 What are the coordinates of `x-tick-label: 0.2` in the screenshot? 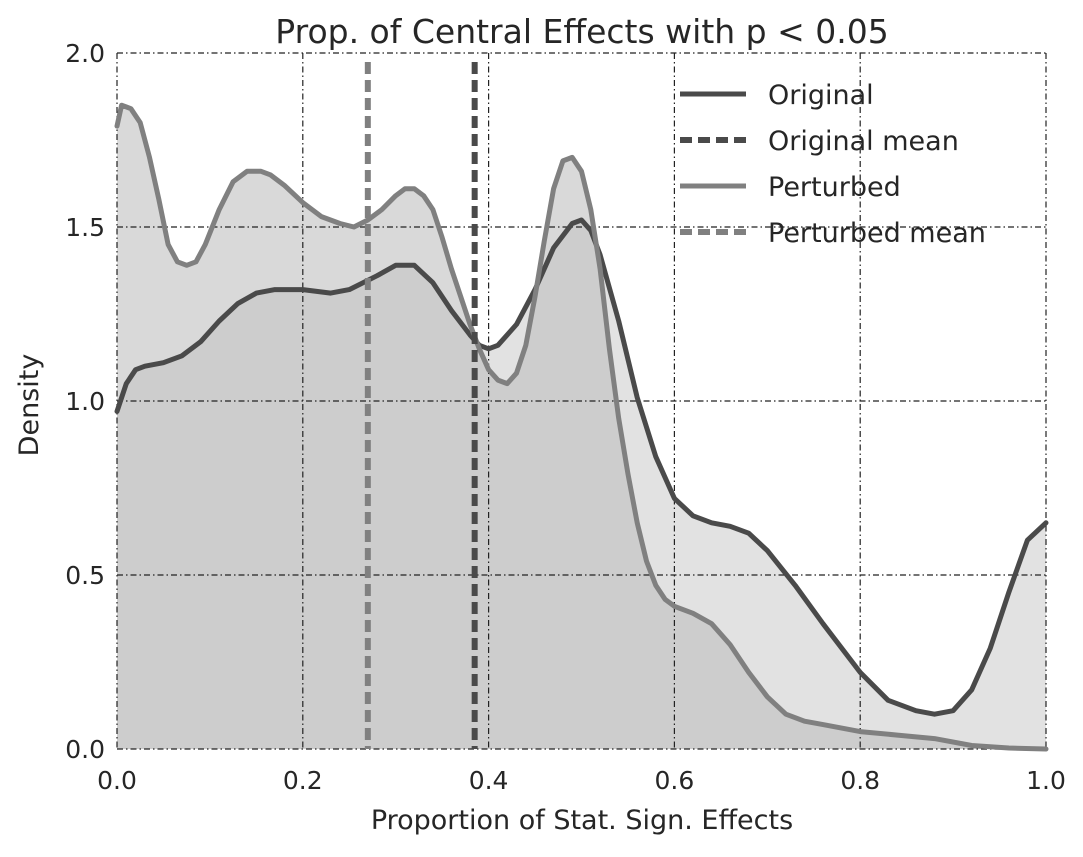 It's located at (303, 780).